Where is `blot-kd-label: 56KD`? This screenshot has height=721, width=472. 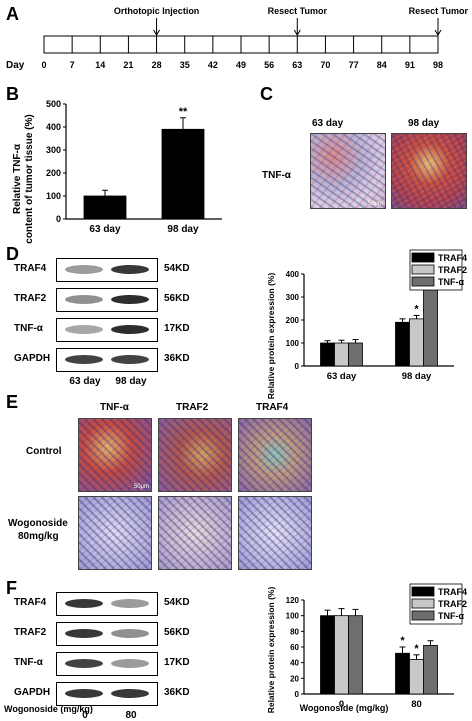
blot-kd-label: 56KD is located at coordinates (177, 298).